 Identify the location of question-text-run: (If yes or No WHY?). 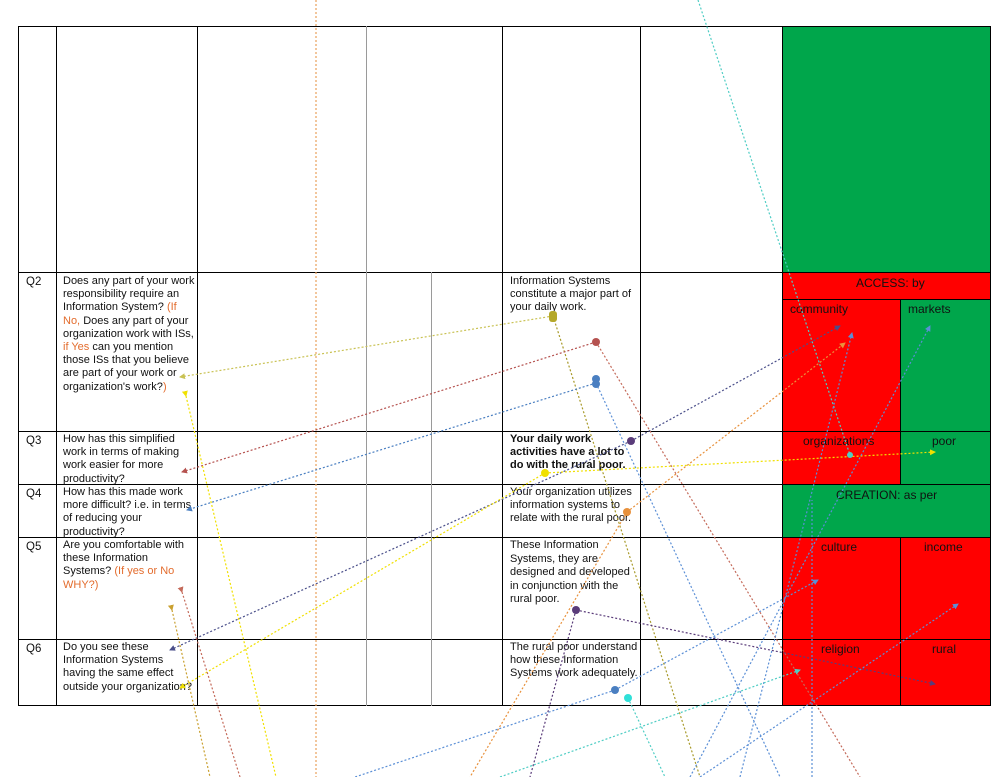
(119, 578).